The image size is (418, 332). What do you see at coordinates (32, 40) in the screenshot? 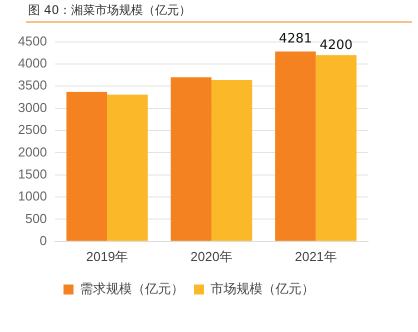
I see `y-tick-label: 4500` at bounding box center [32, 40].